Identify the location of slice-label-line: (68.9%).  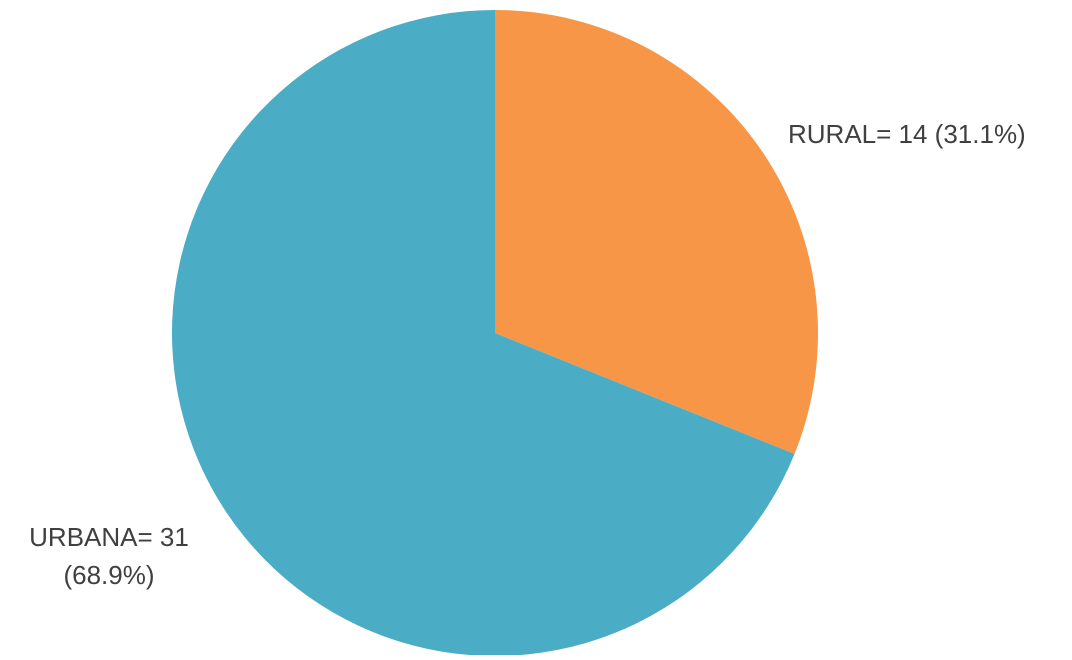
(108, 575).